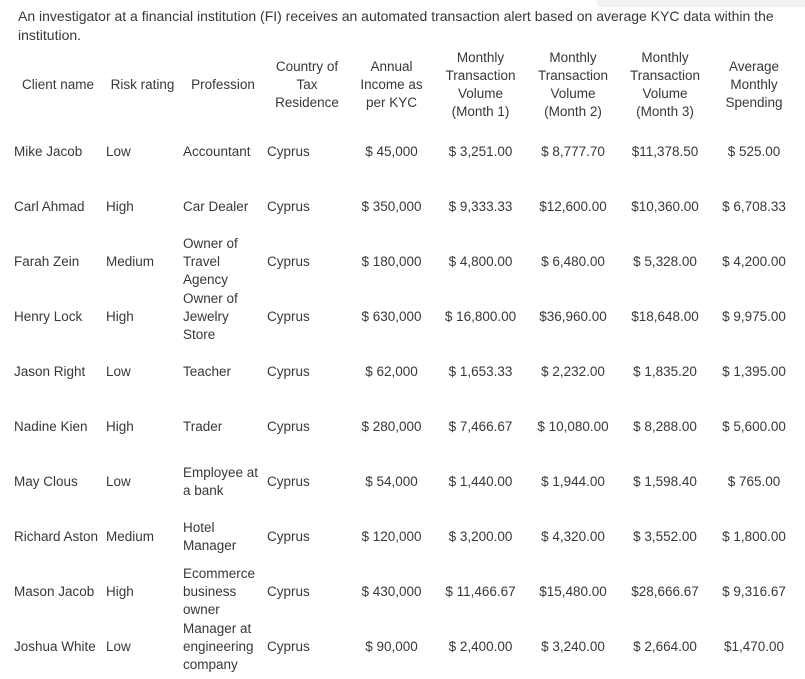 The width and height of the screenshot is (805, 679). Describe the element at coordinates (754, 261) in the screenshot. I see `cell-average-monthly-spending: $ 4,200.00` at that location.